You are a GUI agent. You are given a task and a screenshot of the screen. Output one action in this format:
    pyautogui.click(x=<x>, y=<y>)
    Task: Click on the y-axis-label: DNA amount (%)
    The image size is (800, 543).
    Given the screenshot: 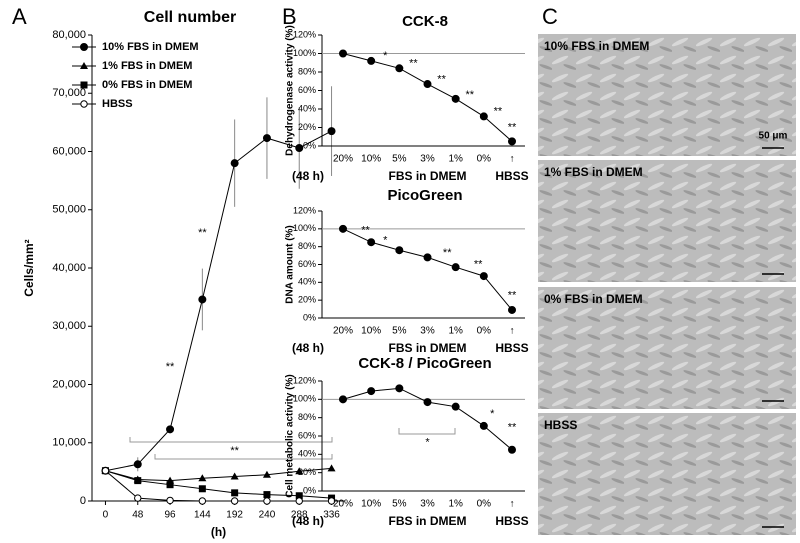 What is the action you would take?
    pyautogui.click(x=290, y=264)
    